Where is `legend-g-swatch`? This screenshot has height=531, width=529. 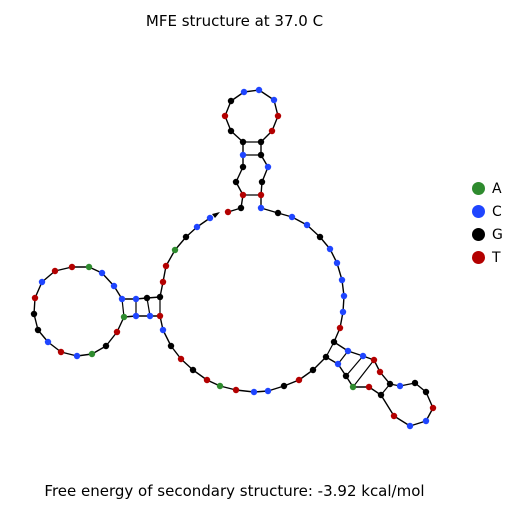
legend-g-swatch is located at coordinates (478, 234).